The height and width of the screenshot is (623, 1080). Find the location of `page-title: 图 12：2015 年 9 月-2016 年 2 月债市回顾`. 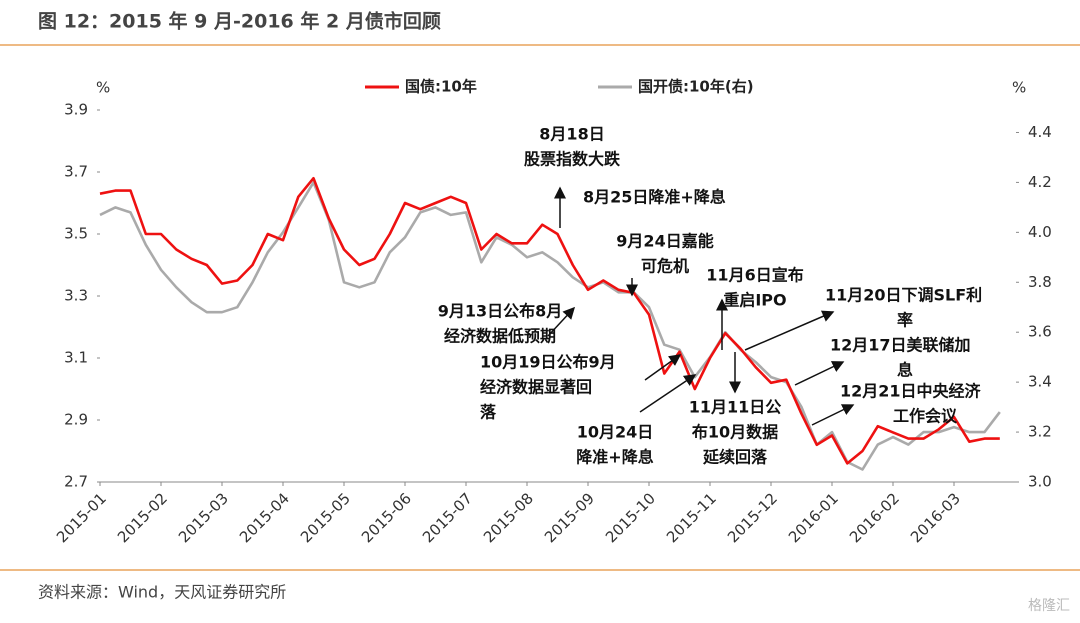

page-title: 图 12：2015 年 9 月-2016 年 2 月债市回顾 is located at coordinates (239, 21).